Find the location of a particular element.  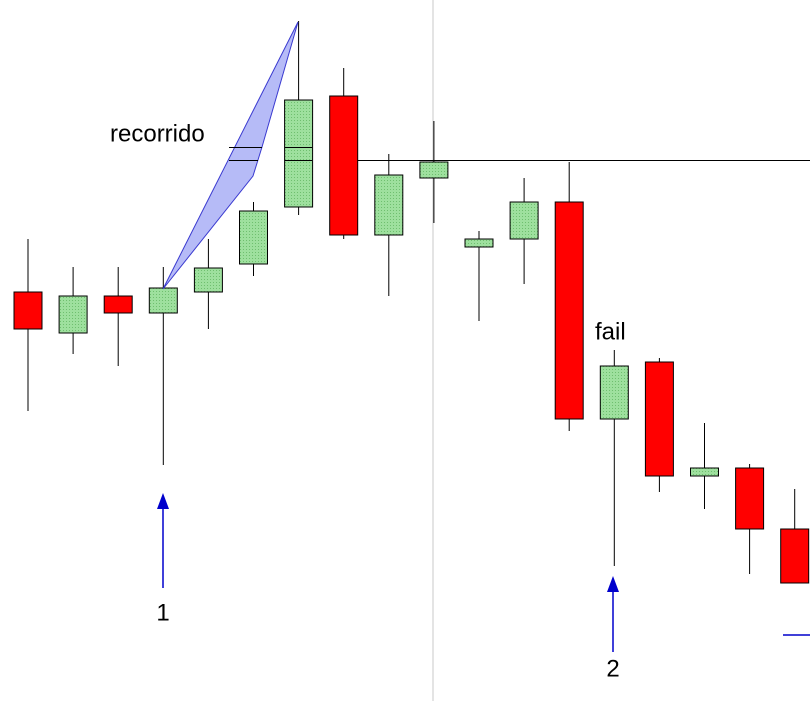

range-shape is located at coordinates (230, 155).